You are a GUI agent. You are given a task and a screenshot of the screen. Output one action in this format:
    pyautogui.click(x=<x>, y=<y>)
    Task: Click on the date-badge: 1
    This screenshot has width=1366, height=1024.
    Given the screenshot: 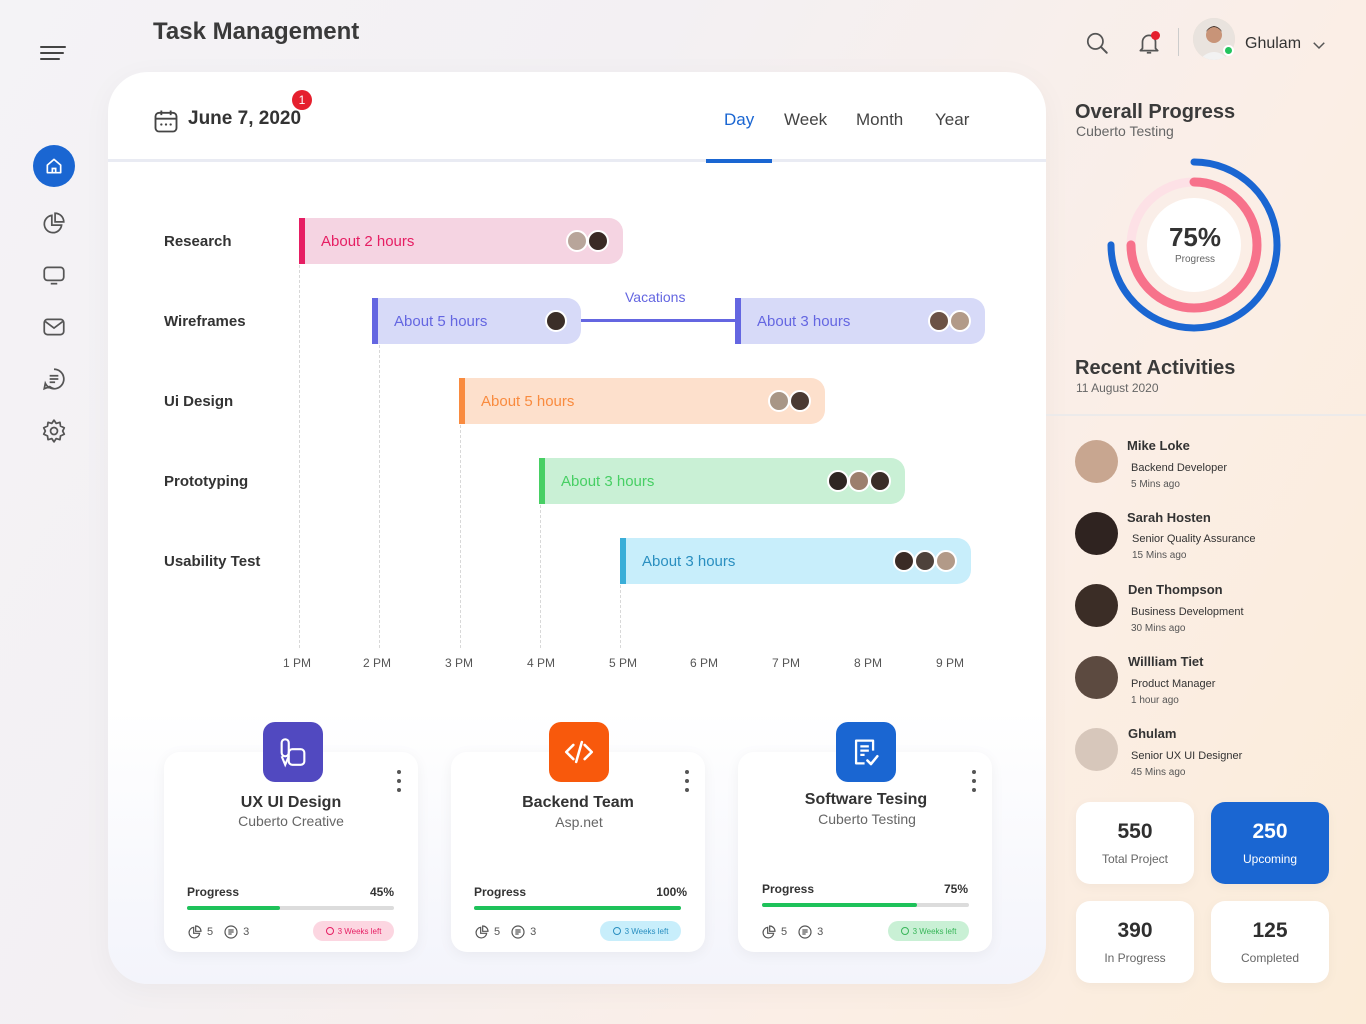 What is the action you would take?
    pyautogui.click(x=302, y=100)
    